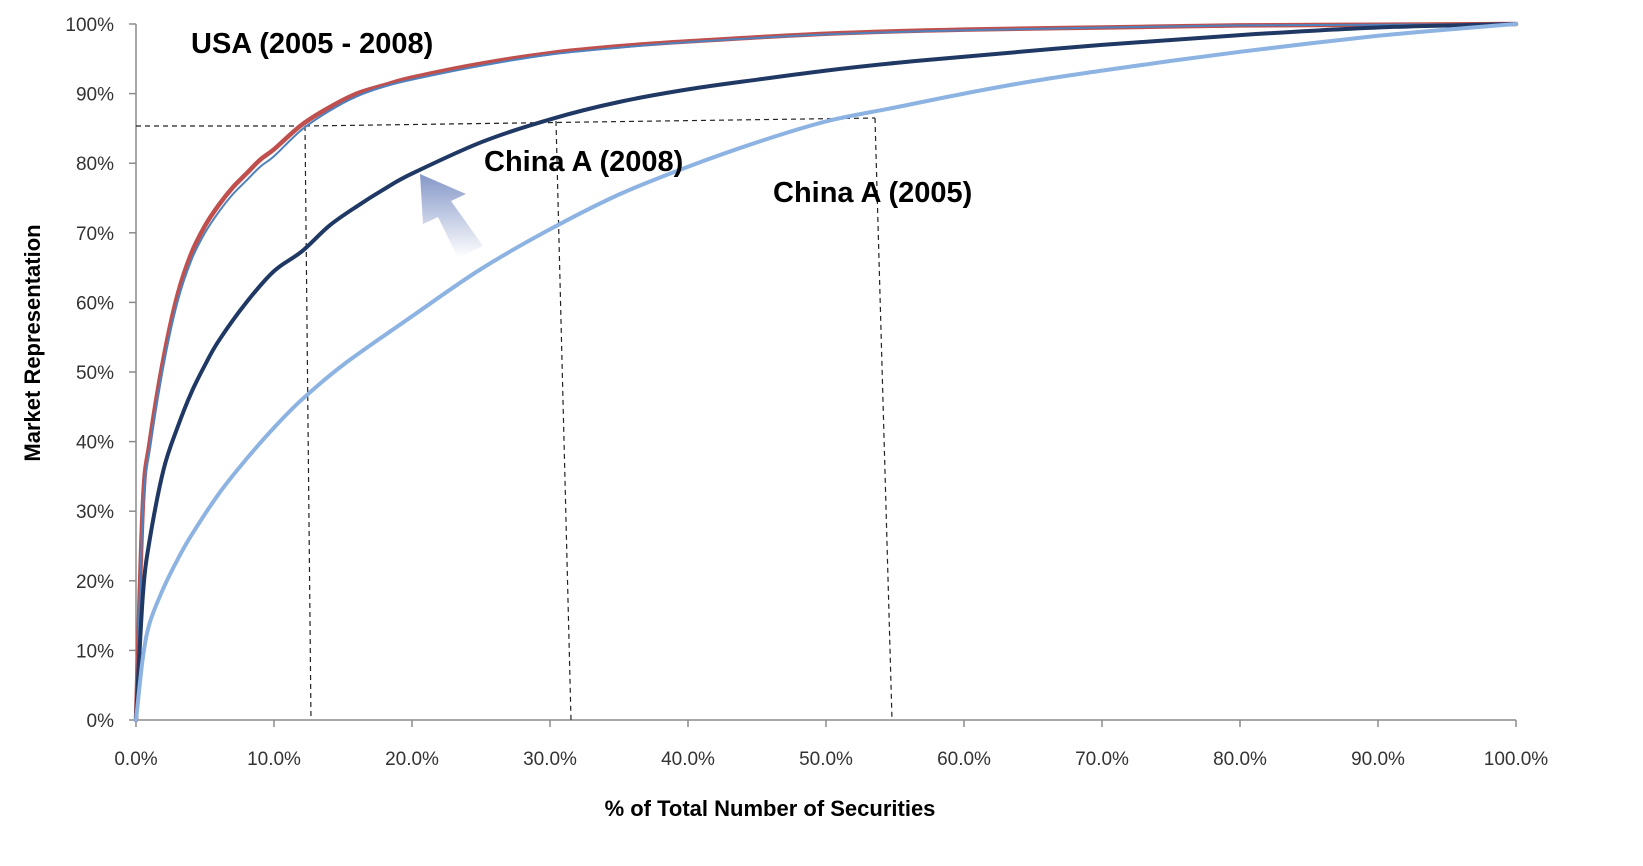 This screenshot has width=1643, height=866. Describe the element at coordinates (274, 759) in the screenshot. I see `x-tick-label: 10.0%` at that location.